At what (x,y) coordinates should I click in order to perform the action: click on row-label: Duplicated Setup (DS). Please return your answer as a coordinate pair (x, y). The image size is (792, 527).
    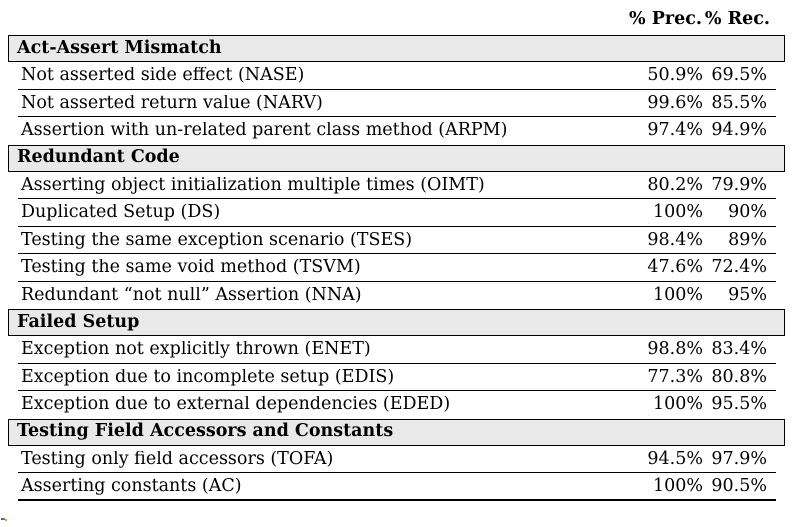
    Looking at the image, I should click on (121, 213).